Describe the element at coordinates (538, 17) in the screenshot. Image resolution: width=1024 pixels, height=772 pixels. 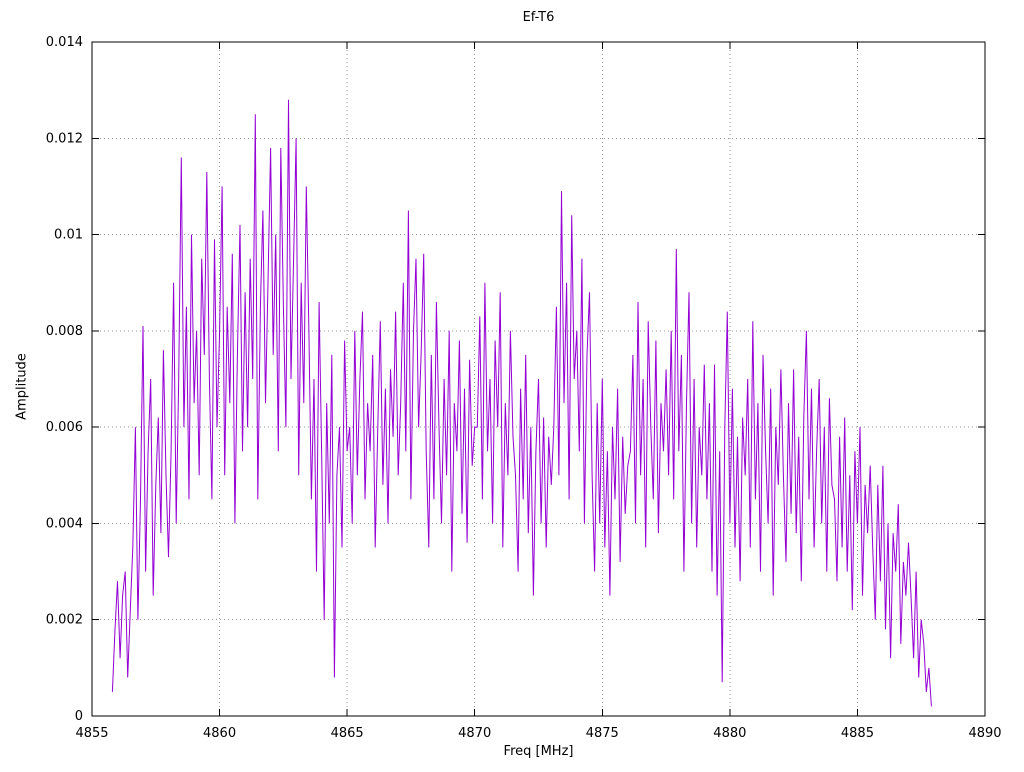
I see `chart-title: Ef-T6` at that location.